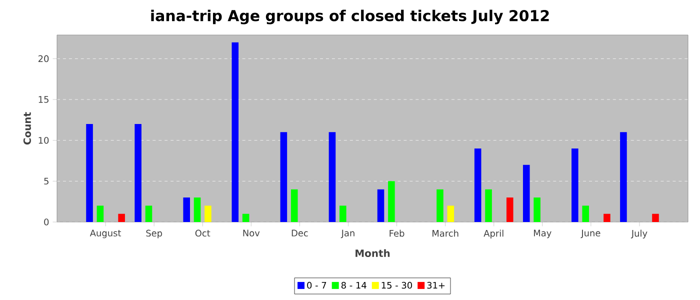 Image resolution: width=700 pixels, height=300 pixels. I want to click on x-tick-label: Jan, so click(347, 234).